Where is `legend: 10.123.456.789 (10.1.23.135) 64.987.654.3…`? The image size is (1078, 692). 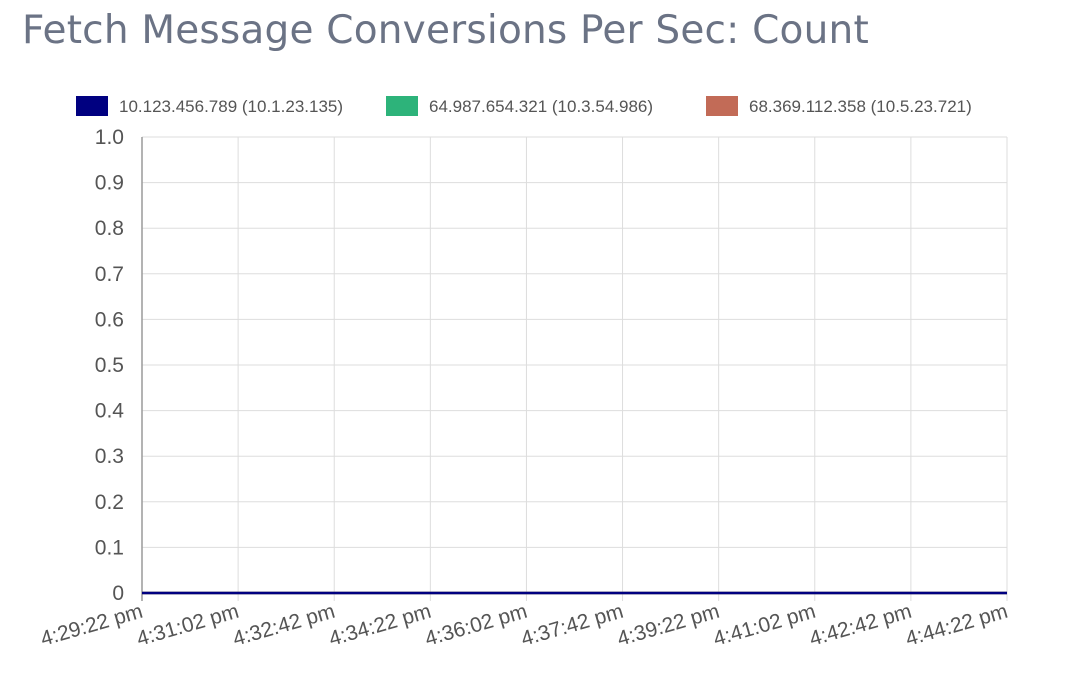 legend: 10.123.456.789 (10.1.23.135) 64.987.654.3… is located at coordinates (524, 106).